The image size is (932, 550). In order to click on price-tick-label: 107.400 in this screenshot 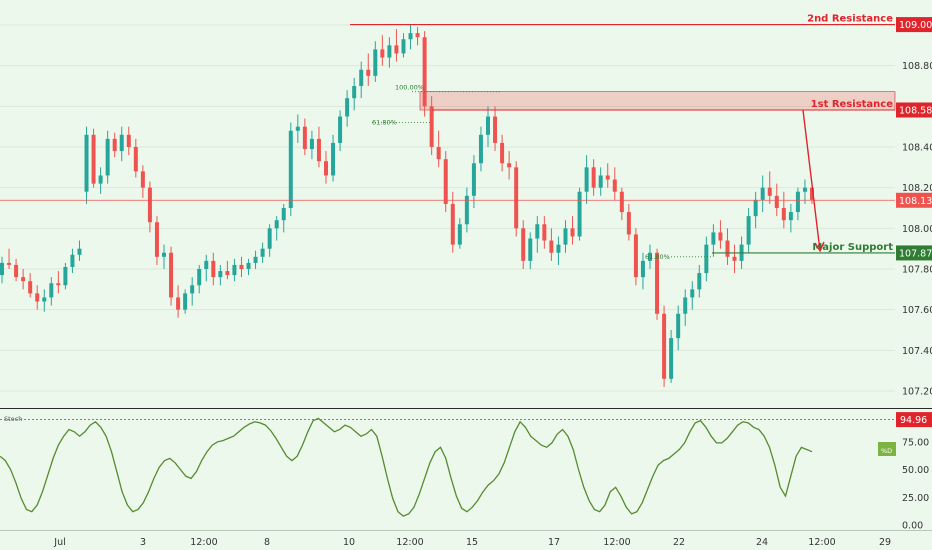, I will do `click(917, 351)`.